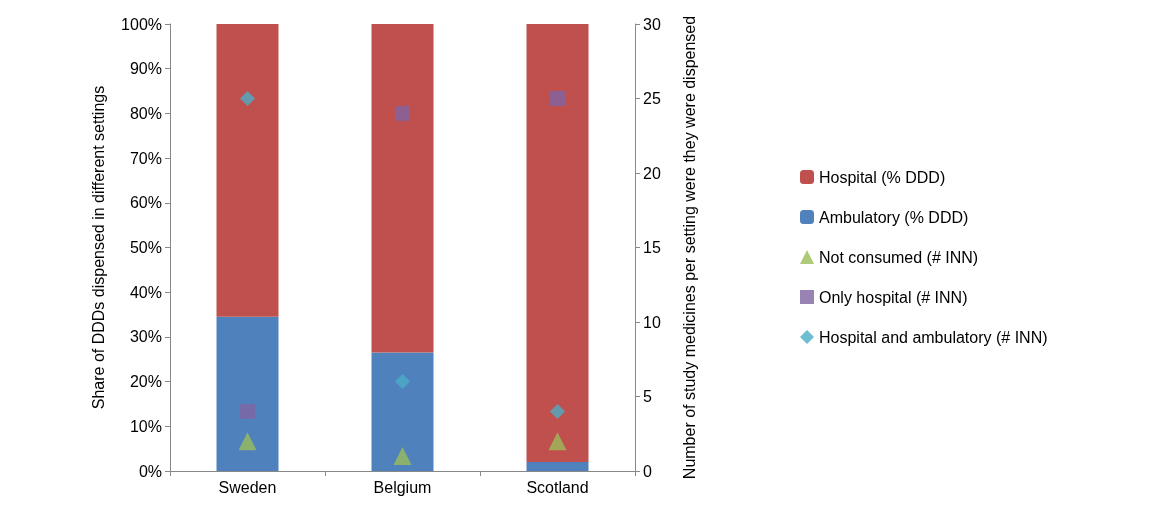  Describe the element at coordinates (652, 247) in the screenshot. I see `y2-tick-label: 15` at that location.